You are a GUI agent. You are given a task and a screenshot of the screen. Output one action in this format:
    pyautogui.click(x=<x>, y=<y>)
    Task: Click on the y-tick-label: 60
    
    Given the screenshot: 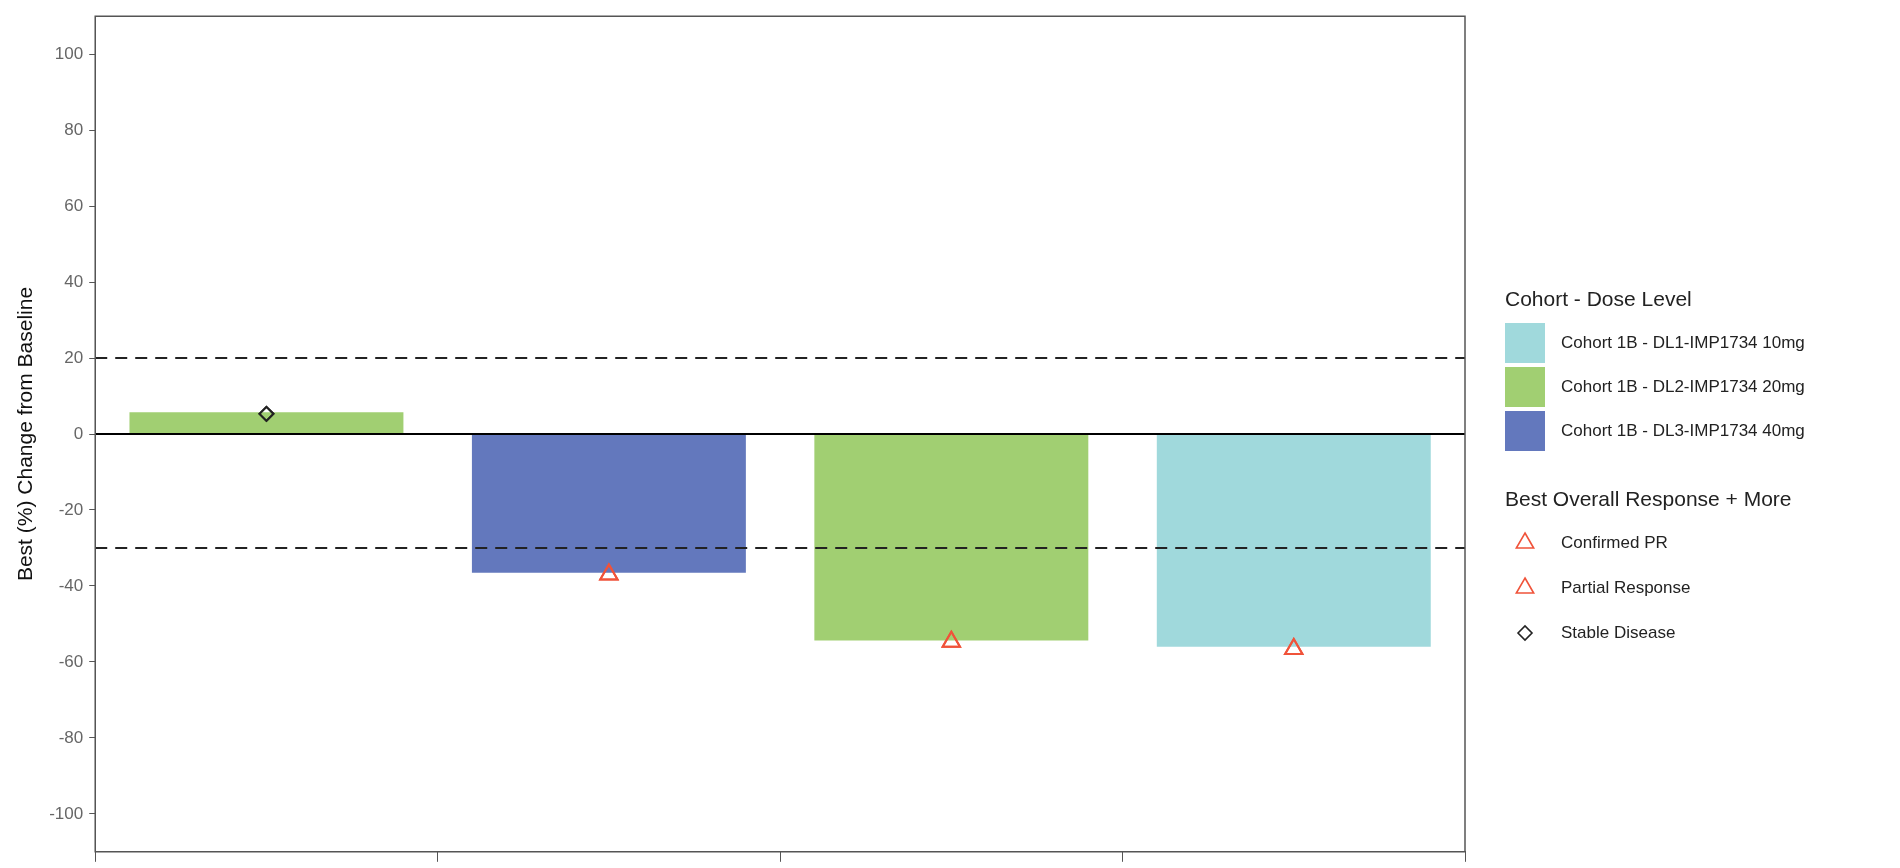 What is the action you would take?
    pyautogui.click(x=74, y=205)
    